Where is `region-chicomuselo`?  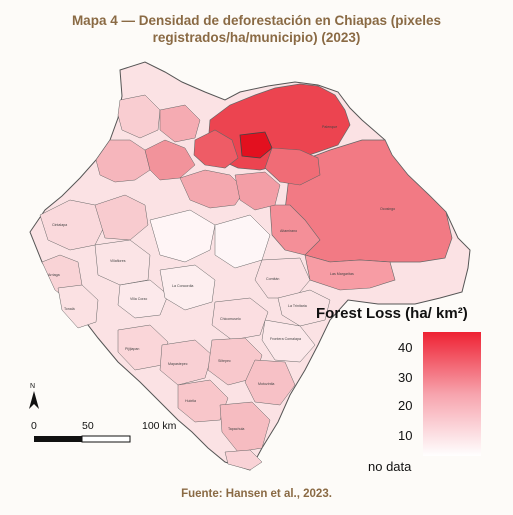
region-chicomuselo is located at coordinates (240, 319).